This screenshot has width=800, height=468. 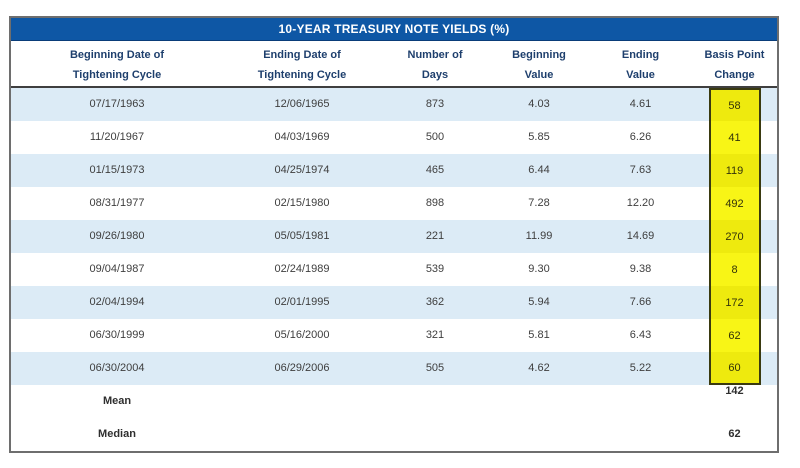 I want to click on cell-days: 873, so click(x=435, y=104).